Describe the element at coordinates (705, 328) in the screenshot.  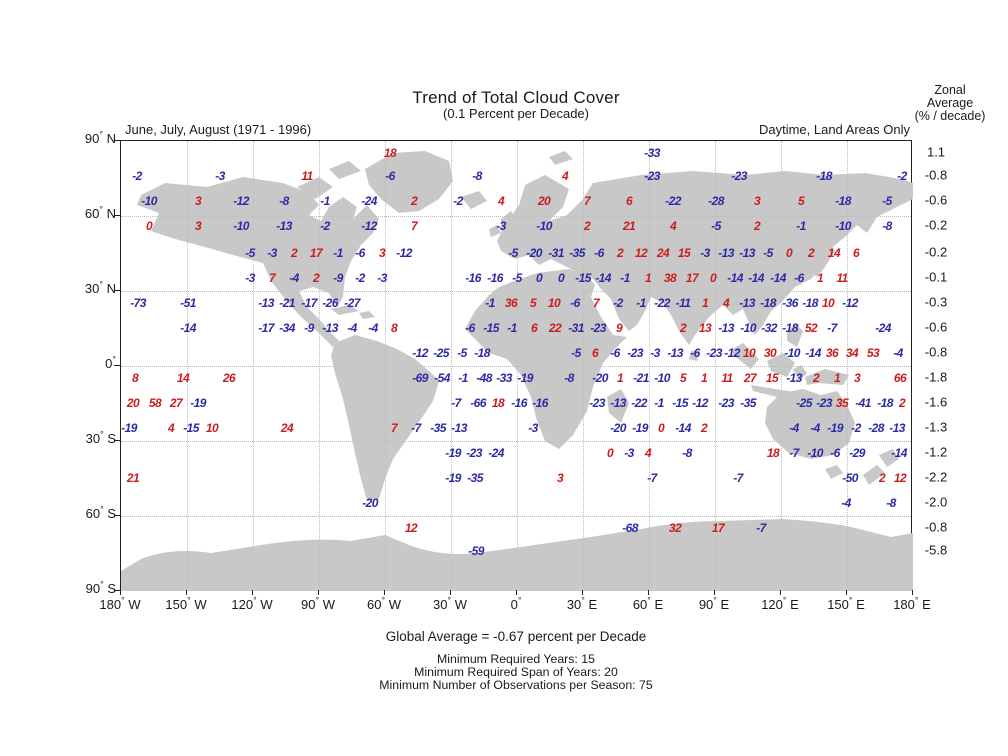
I see `trend-value: 13` at that location.